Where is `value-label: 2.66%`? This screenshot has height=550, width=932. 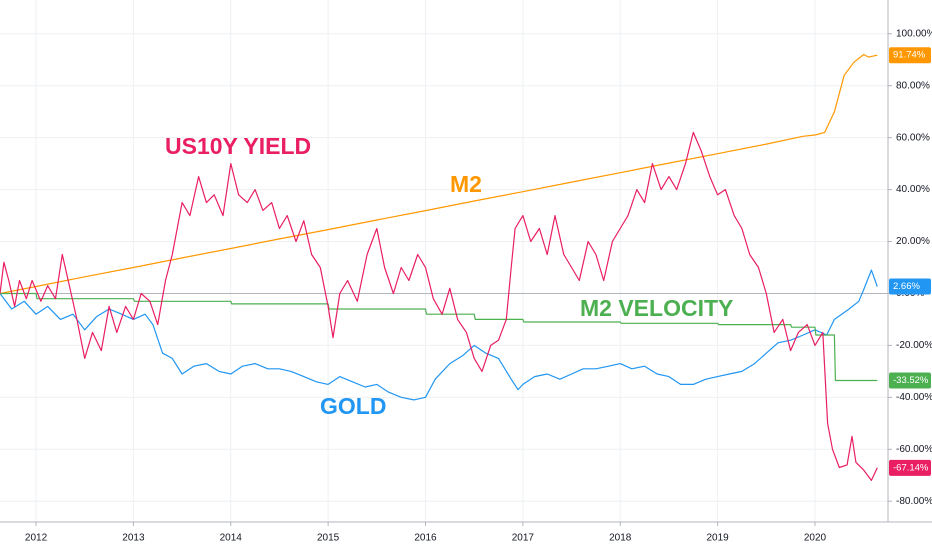
value-label: 2.66% is located at coordinates (906, 286).